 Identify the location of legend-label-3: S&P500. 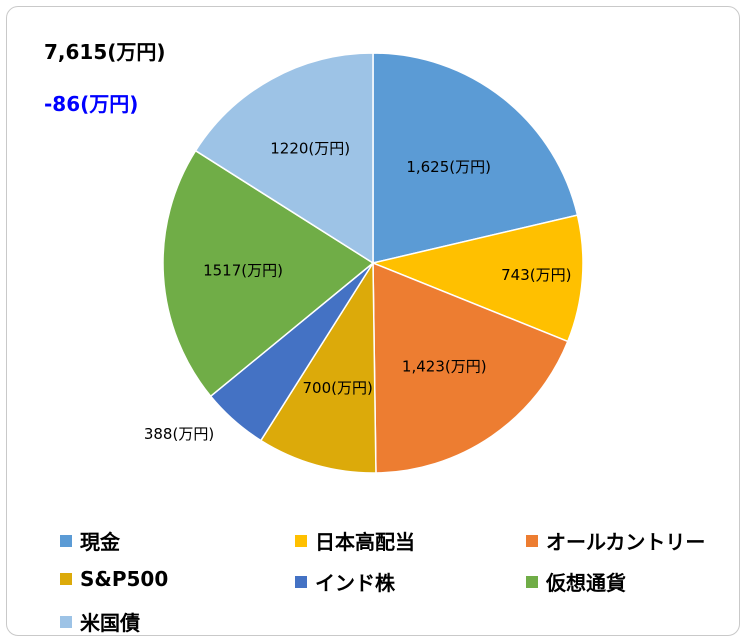
(124, 579).